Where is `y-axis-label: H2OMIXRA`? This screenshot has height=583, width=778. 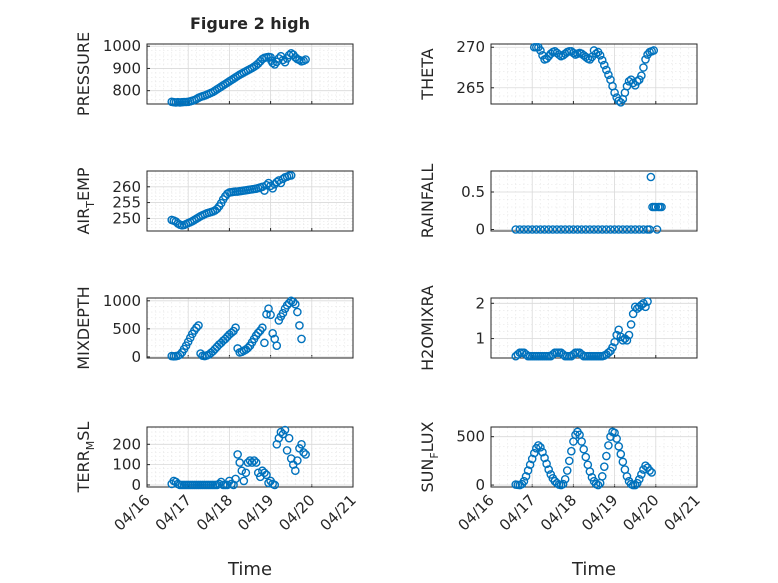 y-axis-label: H2OMIXRA is located at coordinates (427, 328).